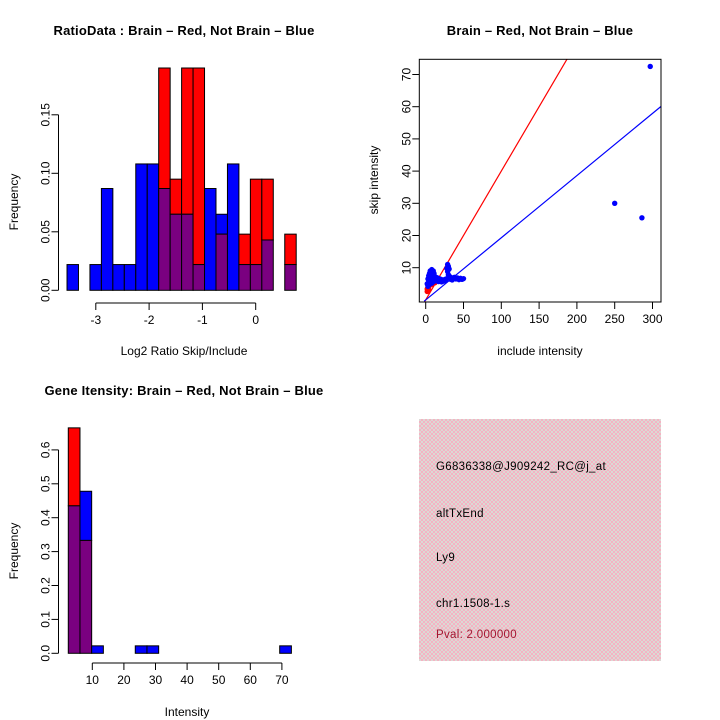  What do you see at coordinates (501, 319) in the screenshot?
I see `svg-text: 100` at bounding box center [501, 319].